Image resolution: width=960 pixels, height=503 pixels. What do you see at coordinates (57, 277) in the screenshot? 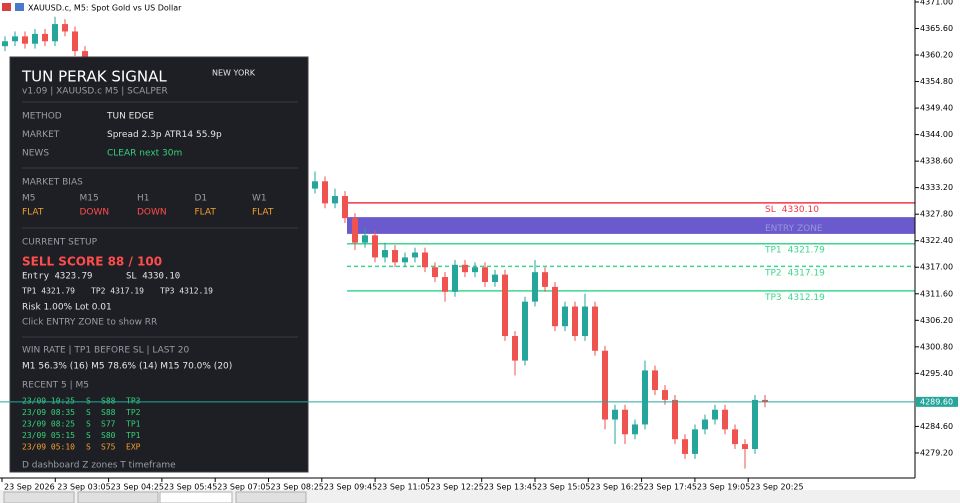
I see `entry: Entry 4323.79` at bounding box center [57, 277].